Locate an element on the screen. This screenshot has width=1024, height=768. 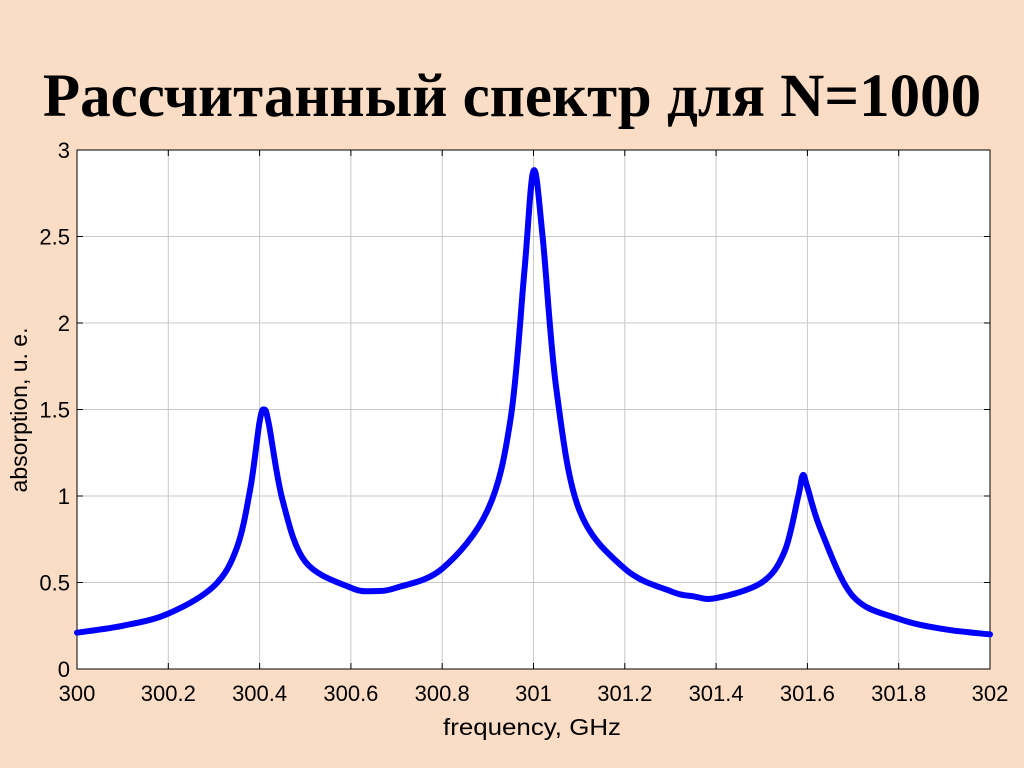
x-tick-label: 301.6 is located at coordinates (807, 693).